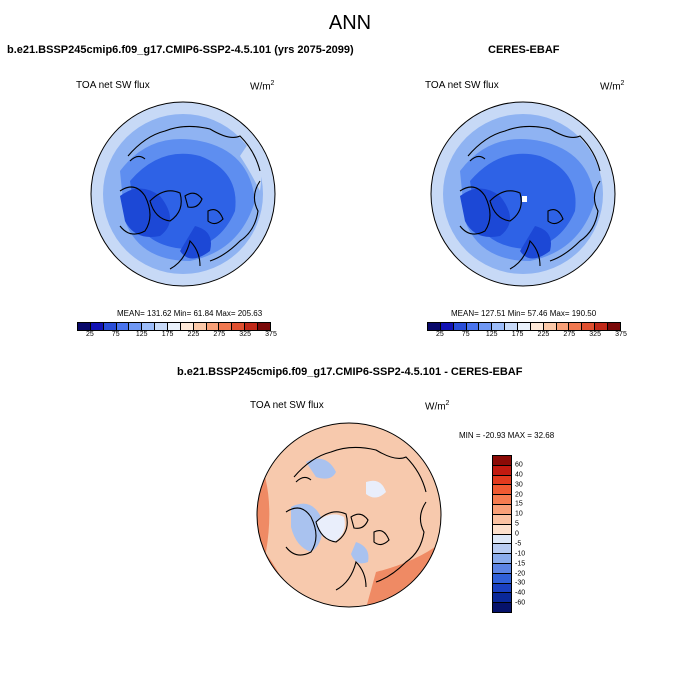 The width and height of the screenshot is (700, 700). What do you see at coordinates (569, 334) in the screenshot?
I see `panel-2-colorbar-label: 275` at bounding box center [569, 334].